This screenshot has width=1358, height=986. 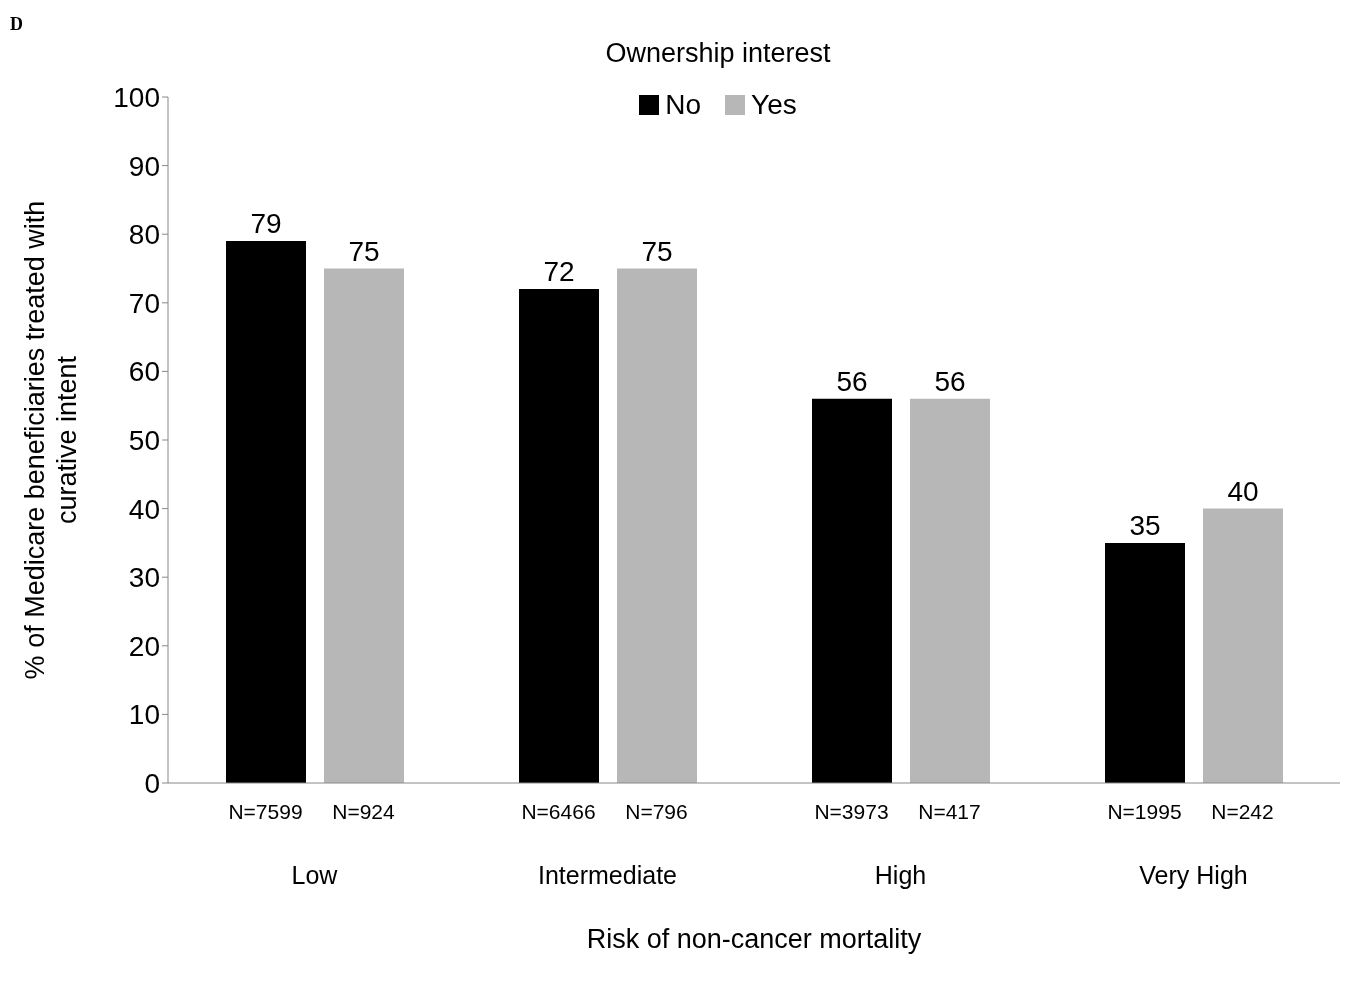 What do you see at coordinates (558, 811) in the screenshot?
I see `text: N=6466` at bounding box center [558, 811].